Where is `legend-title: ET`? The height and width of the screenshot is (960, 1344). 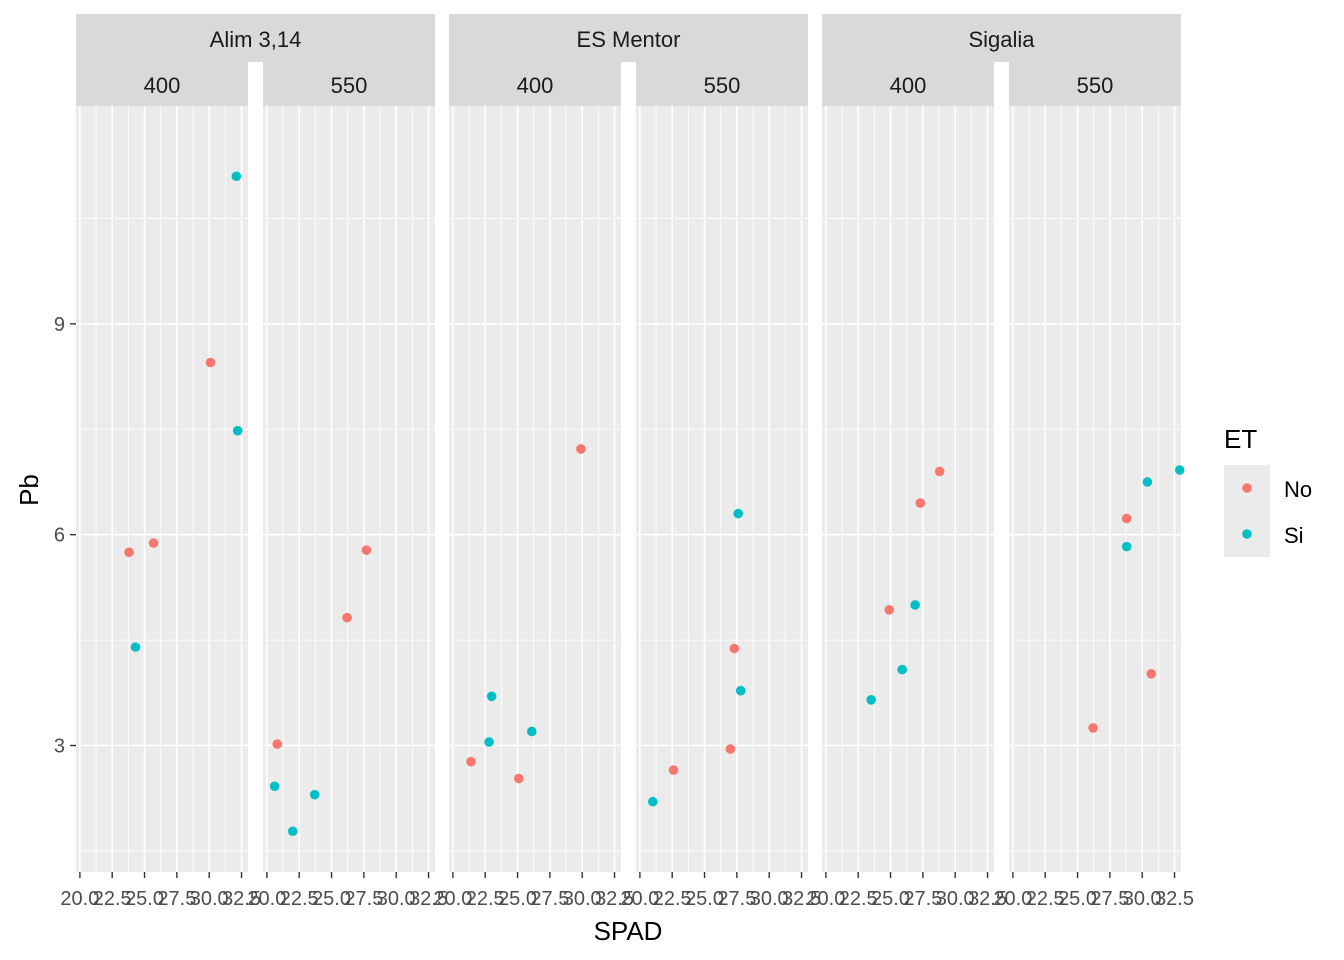 legend-title: ET is located at coordinates (1240, 439).